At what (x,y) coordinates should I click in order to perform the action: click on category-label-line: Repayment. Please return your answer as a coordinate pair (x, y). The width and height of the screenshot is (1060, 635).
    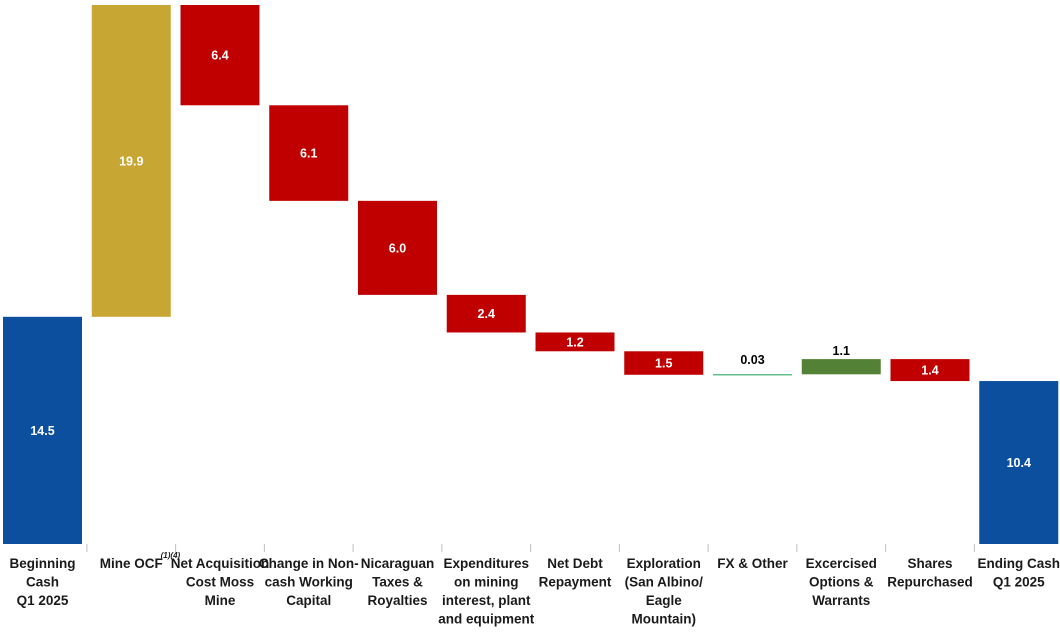
    Looking at the image, I should click on (575, 582).